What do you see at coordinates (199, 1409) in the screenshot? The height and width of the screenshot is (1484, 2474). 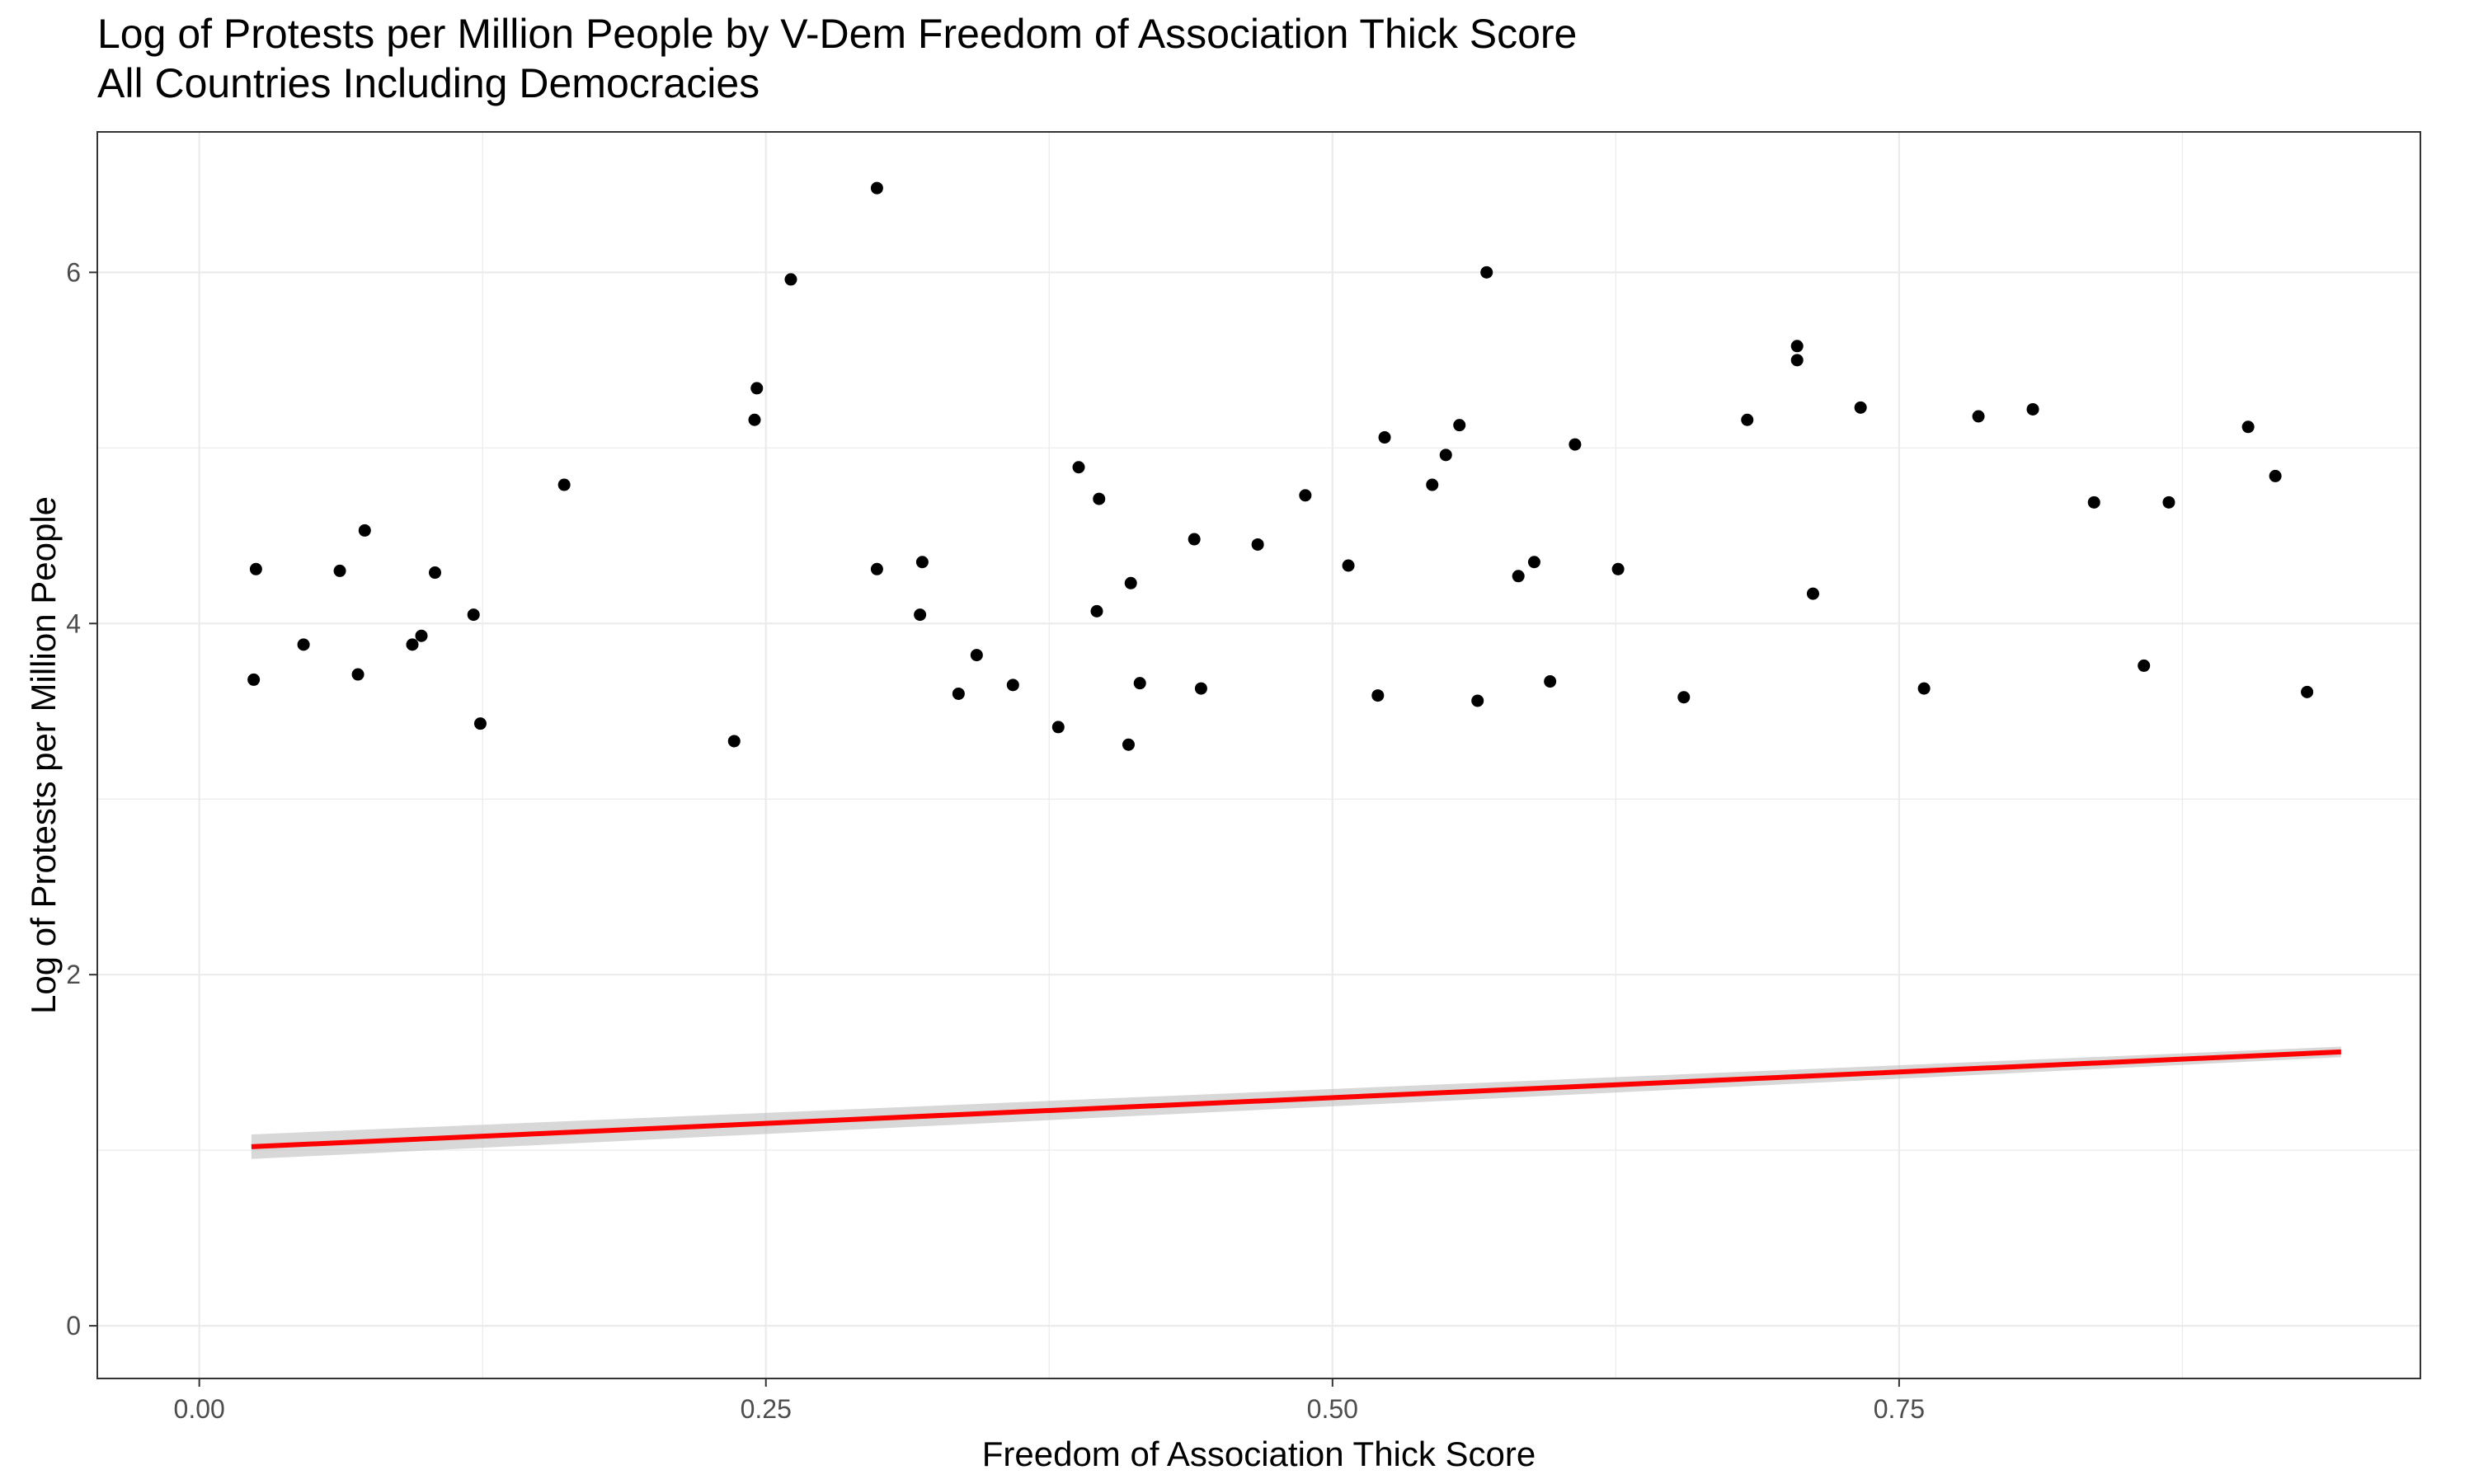 I see `x-tick-label: 0.00` at bounding box center [199, 1409].